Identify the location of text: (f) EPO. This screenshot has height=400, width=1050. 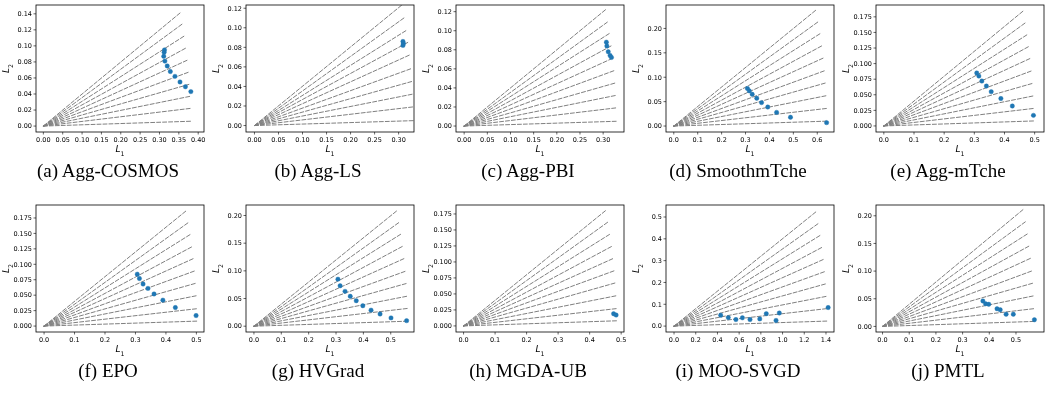
(108, 371).